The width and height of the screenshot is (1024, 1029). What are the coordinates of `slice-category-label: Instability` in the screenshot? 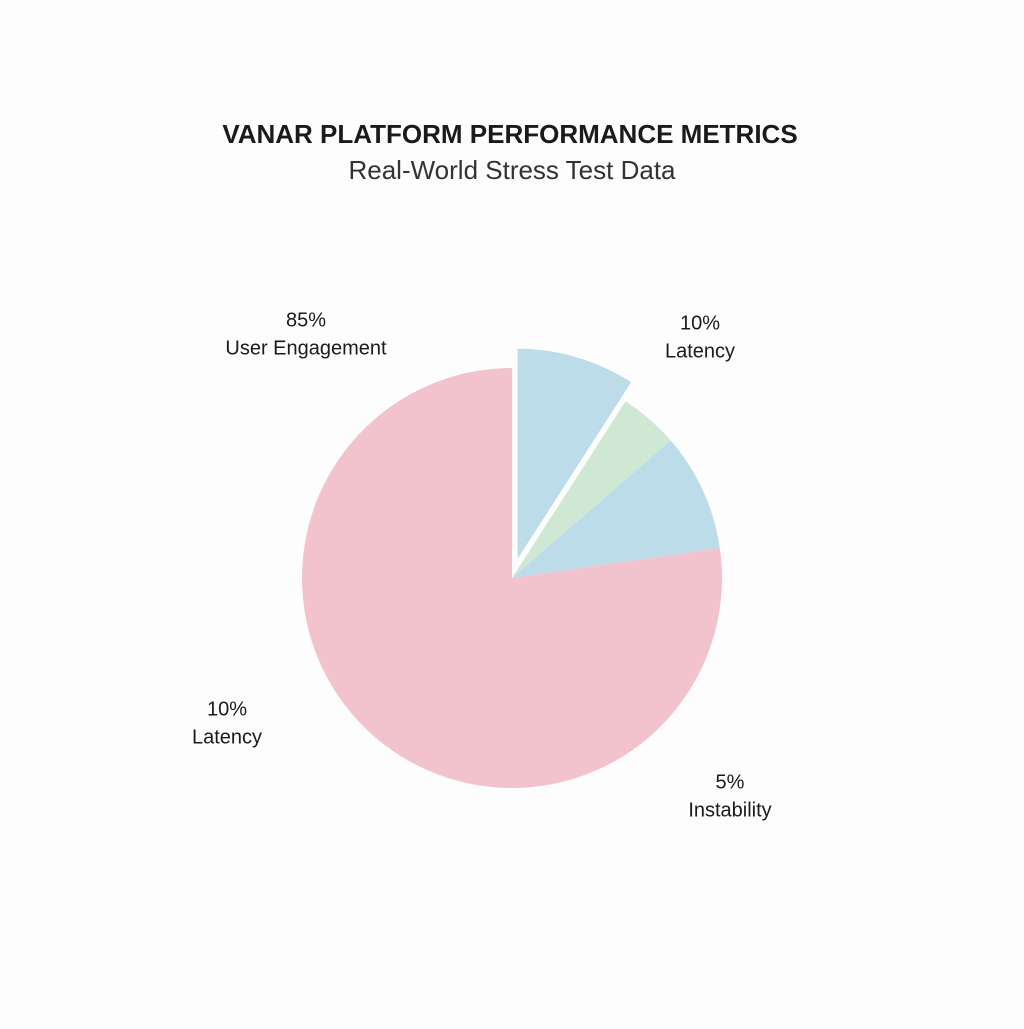 It's located at (729, 810).